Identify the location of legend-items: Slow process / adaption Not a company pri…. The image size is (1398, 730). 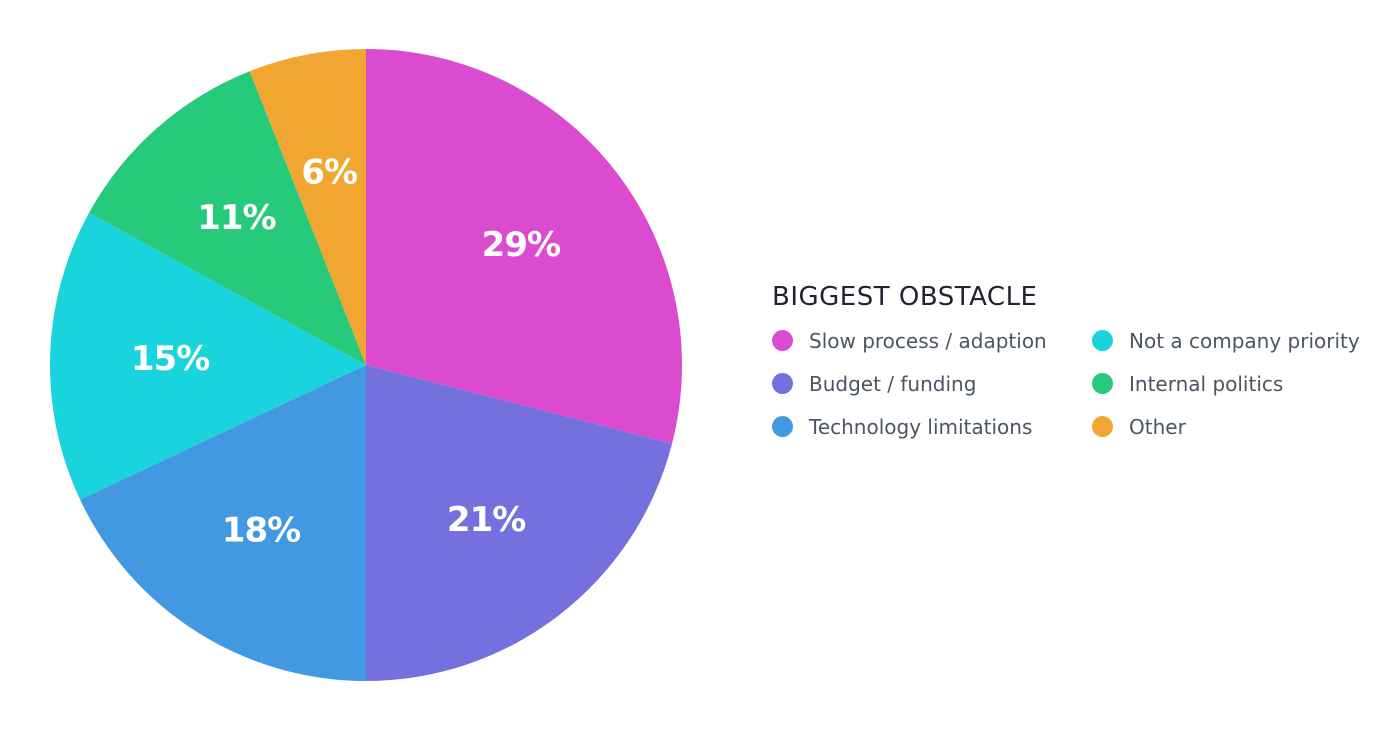
(1066, 383).